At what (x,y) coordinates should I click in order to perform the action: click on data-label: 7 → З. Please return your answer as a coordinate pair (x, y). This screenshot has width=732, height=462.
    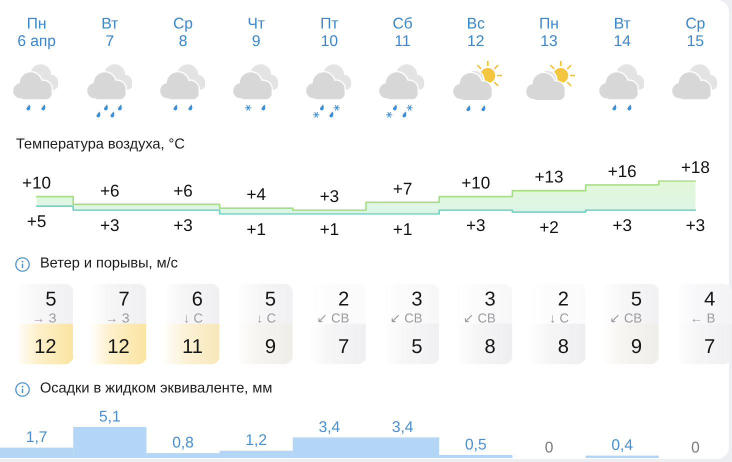
    Looking at the image, I should click on (117, 307).